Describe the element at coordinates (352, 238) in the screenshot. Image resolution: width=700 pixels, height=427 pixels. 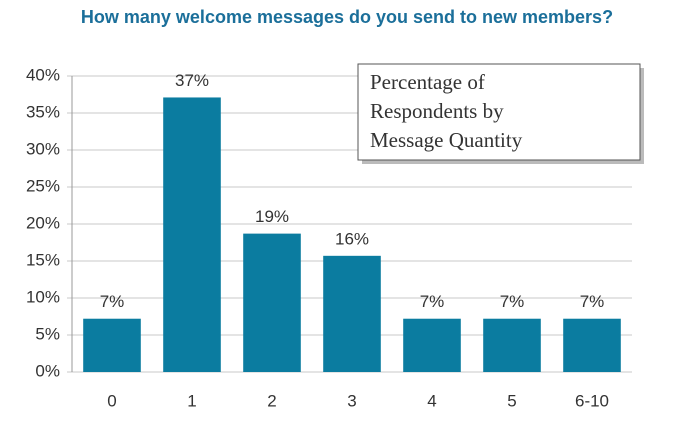
I see `value-label: 16%` at that location.